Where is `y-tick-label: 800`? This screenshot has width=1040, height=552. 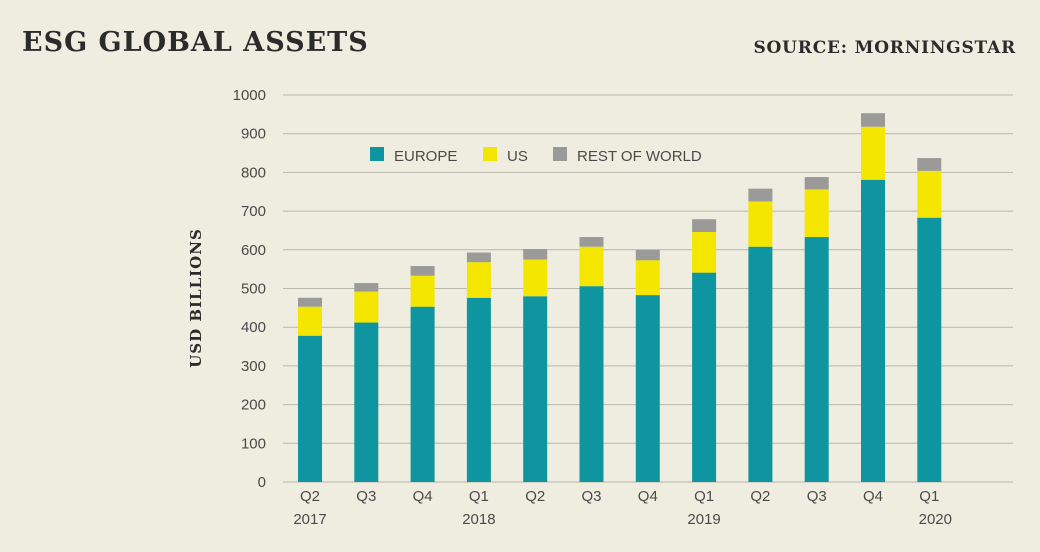
y-tick-label: 800 is located at coordinates (253, 172).